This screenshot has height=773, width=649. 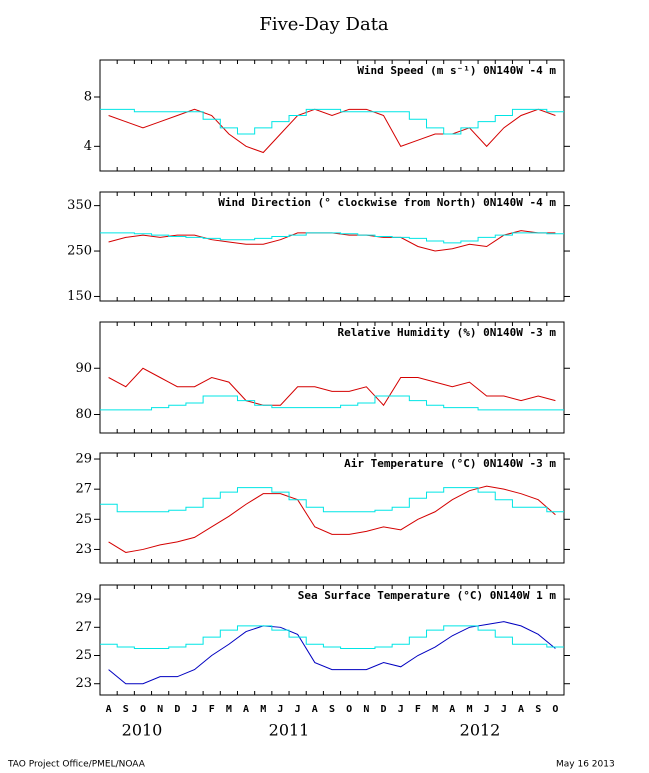 What do you see at coordinates (142, 730) in the screenshot?
I see `year-label: 2010` at bounding box center [142, 730].